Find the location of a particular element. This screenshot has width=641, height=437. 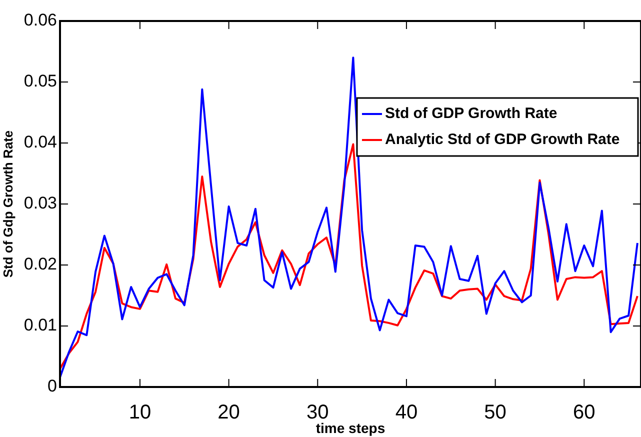

x-tick-label: 50 is located at coordinates (495, 413).